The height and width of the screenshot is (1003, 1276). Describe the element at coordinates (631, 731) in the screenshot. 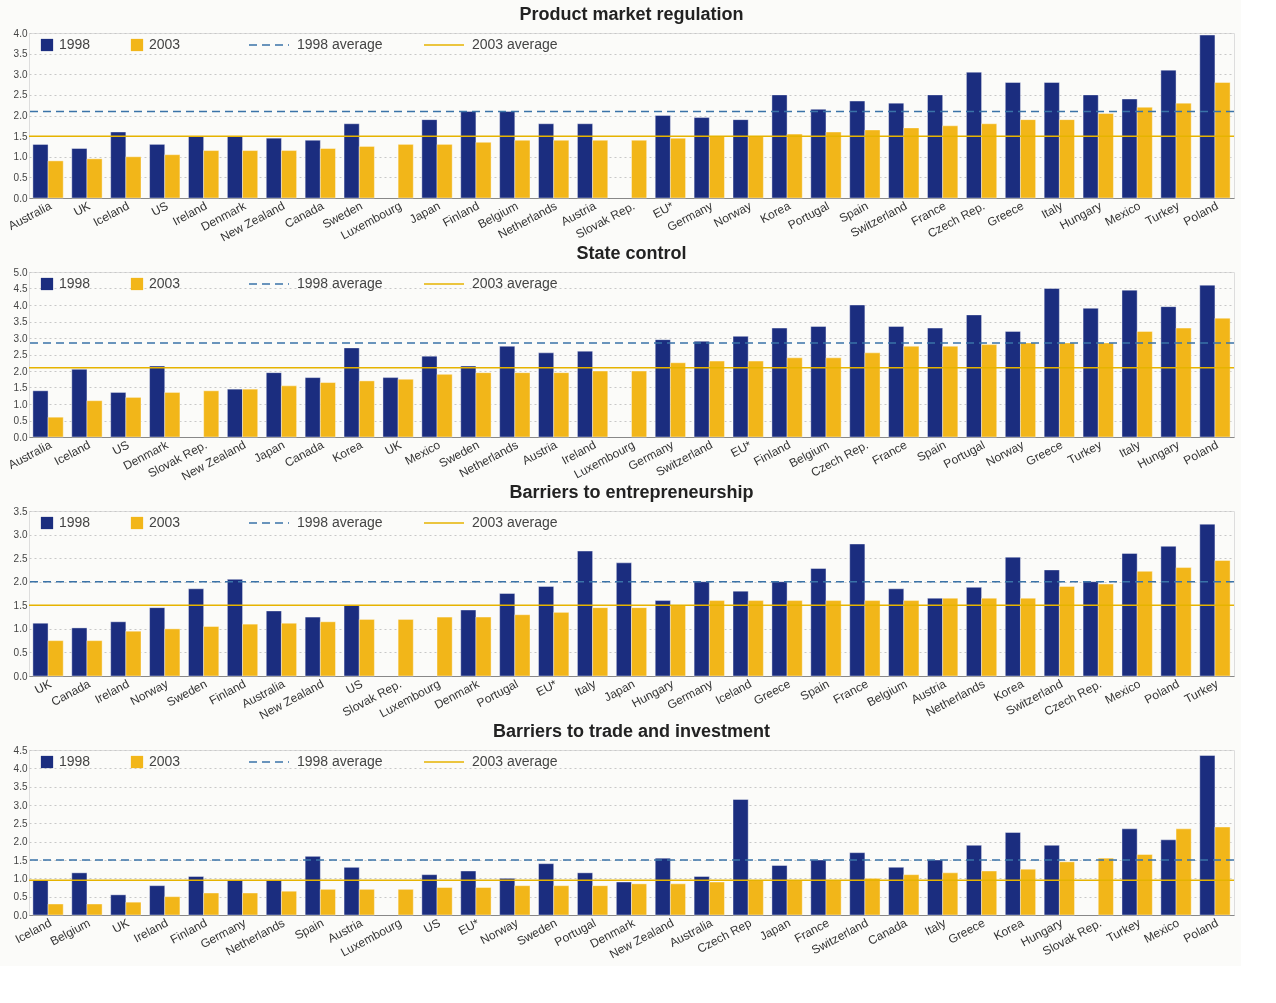

I see `chart-title: Barriers to trade and investment` at that location.